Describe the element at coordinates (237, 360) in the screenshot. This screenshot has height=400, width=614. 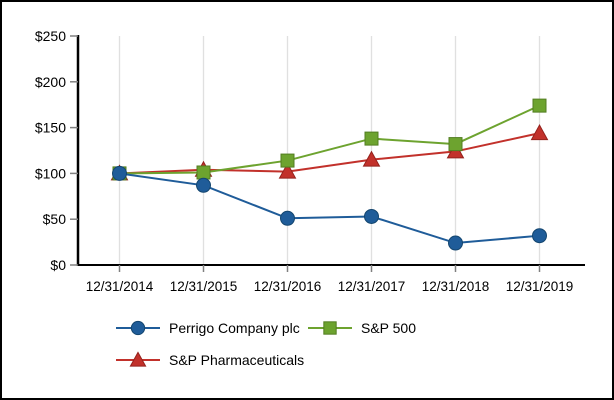
I see `legend-label: S&P Pharmaceuticals` at that location.